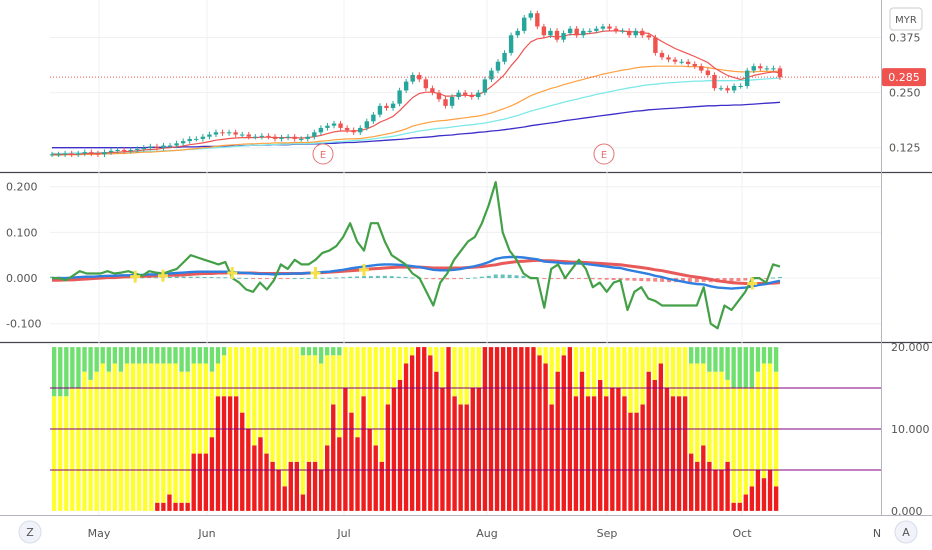  What do you see at coordinates (22, 187) in the screenshot?
I see `oscillator-tick-label: 0.200` at bounding box center [22, 187].